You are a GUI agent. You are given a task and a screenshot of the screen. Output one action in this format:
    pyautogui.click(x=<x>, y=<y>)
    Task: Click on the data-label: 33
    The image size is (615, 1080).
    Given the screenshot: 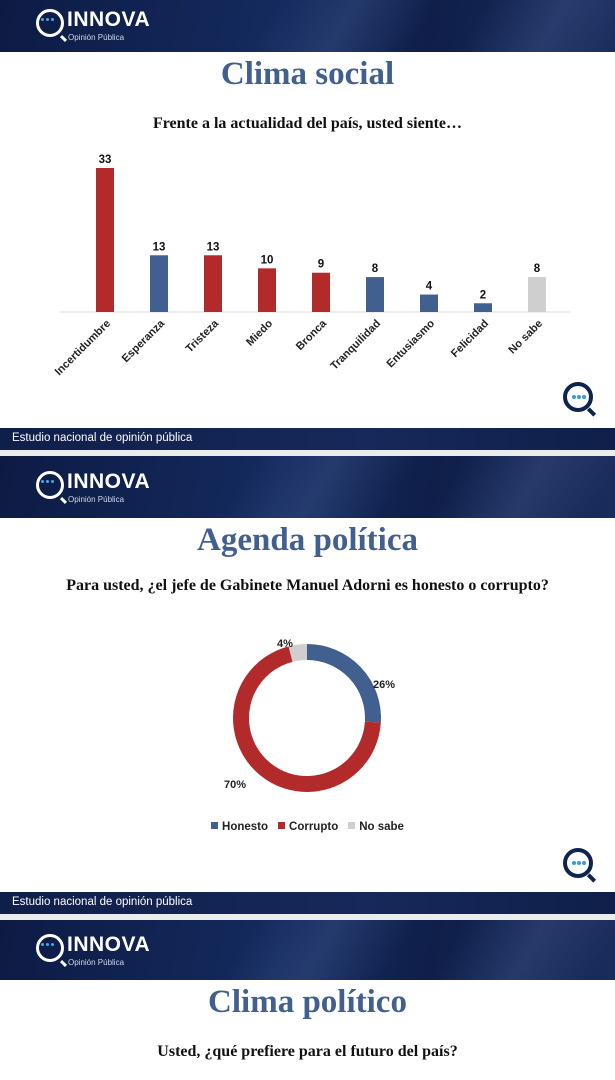 What is the action you would take?
    pyautogui.click(x=105, y=160)
    